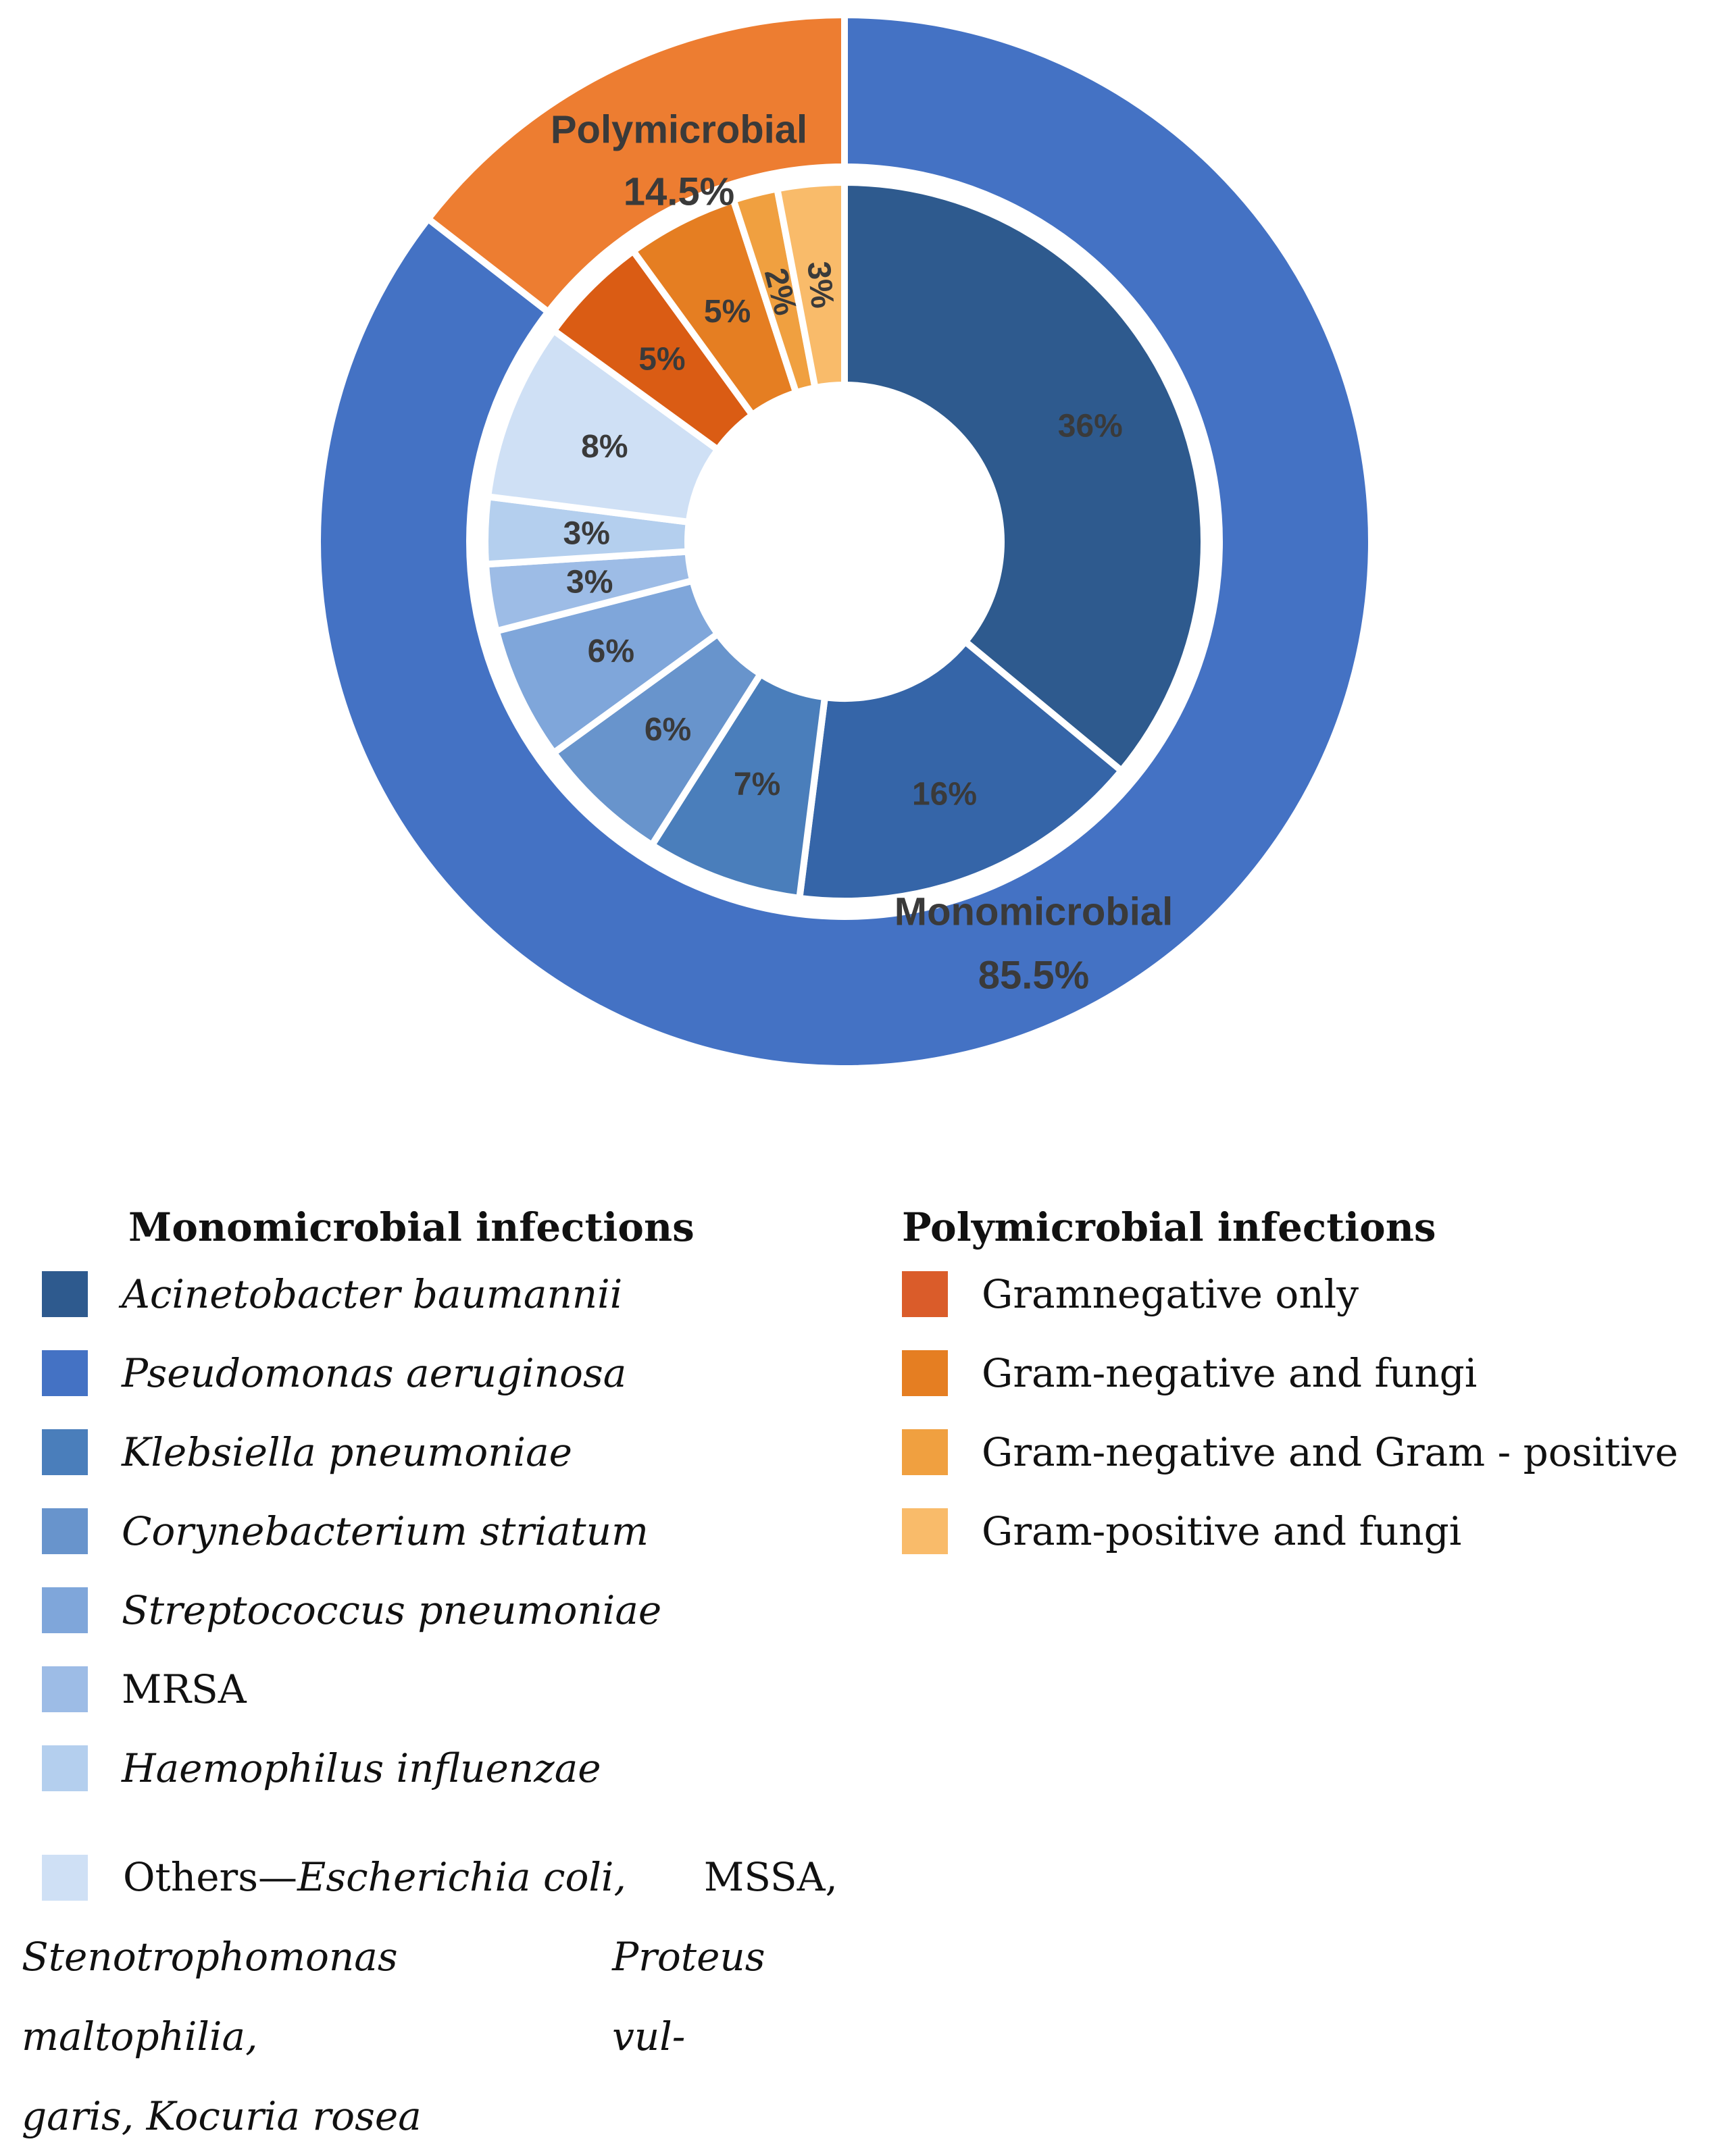 Image resolution: width=1714 pixels, height=2156 pixels. What do you see at coordinates (820, 285) in the screenshot?
I see `inner-label-gram-positive-and-fungi: 3%` at bounding box center [820, 285].